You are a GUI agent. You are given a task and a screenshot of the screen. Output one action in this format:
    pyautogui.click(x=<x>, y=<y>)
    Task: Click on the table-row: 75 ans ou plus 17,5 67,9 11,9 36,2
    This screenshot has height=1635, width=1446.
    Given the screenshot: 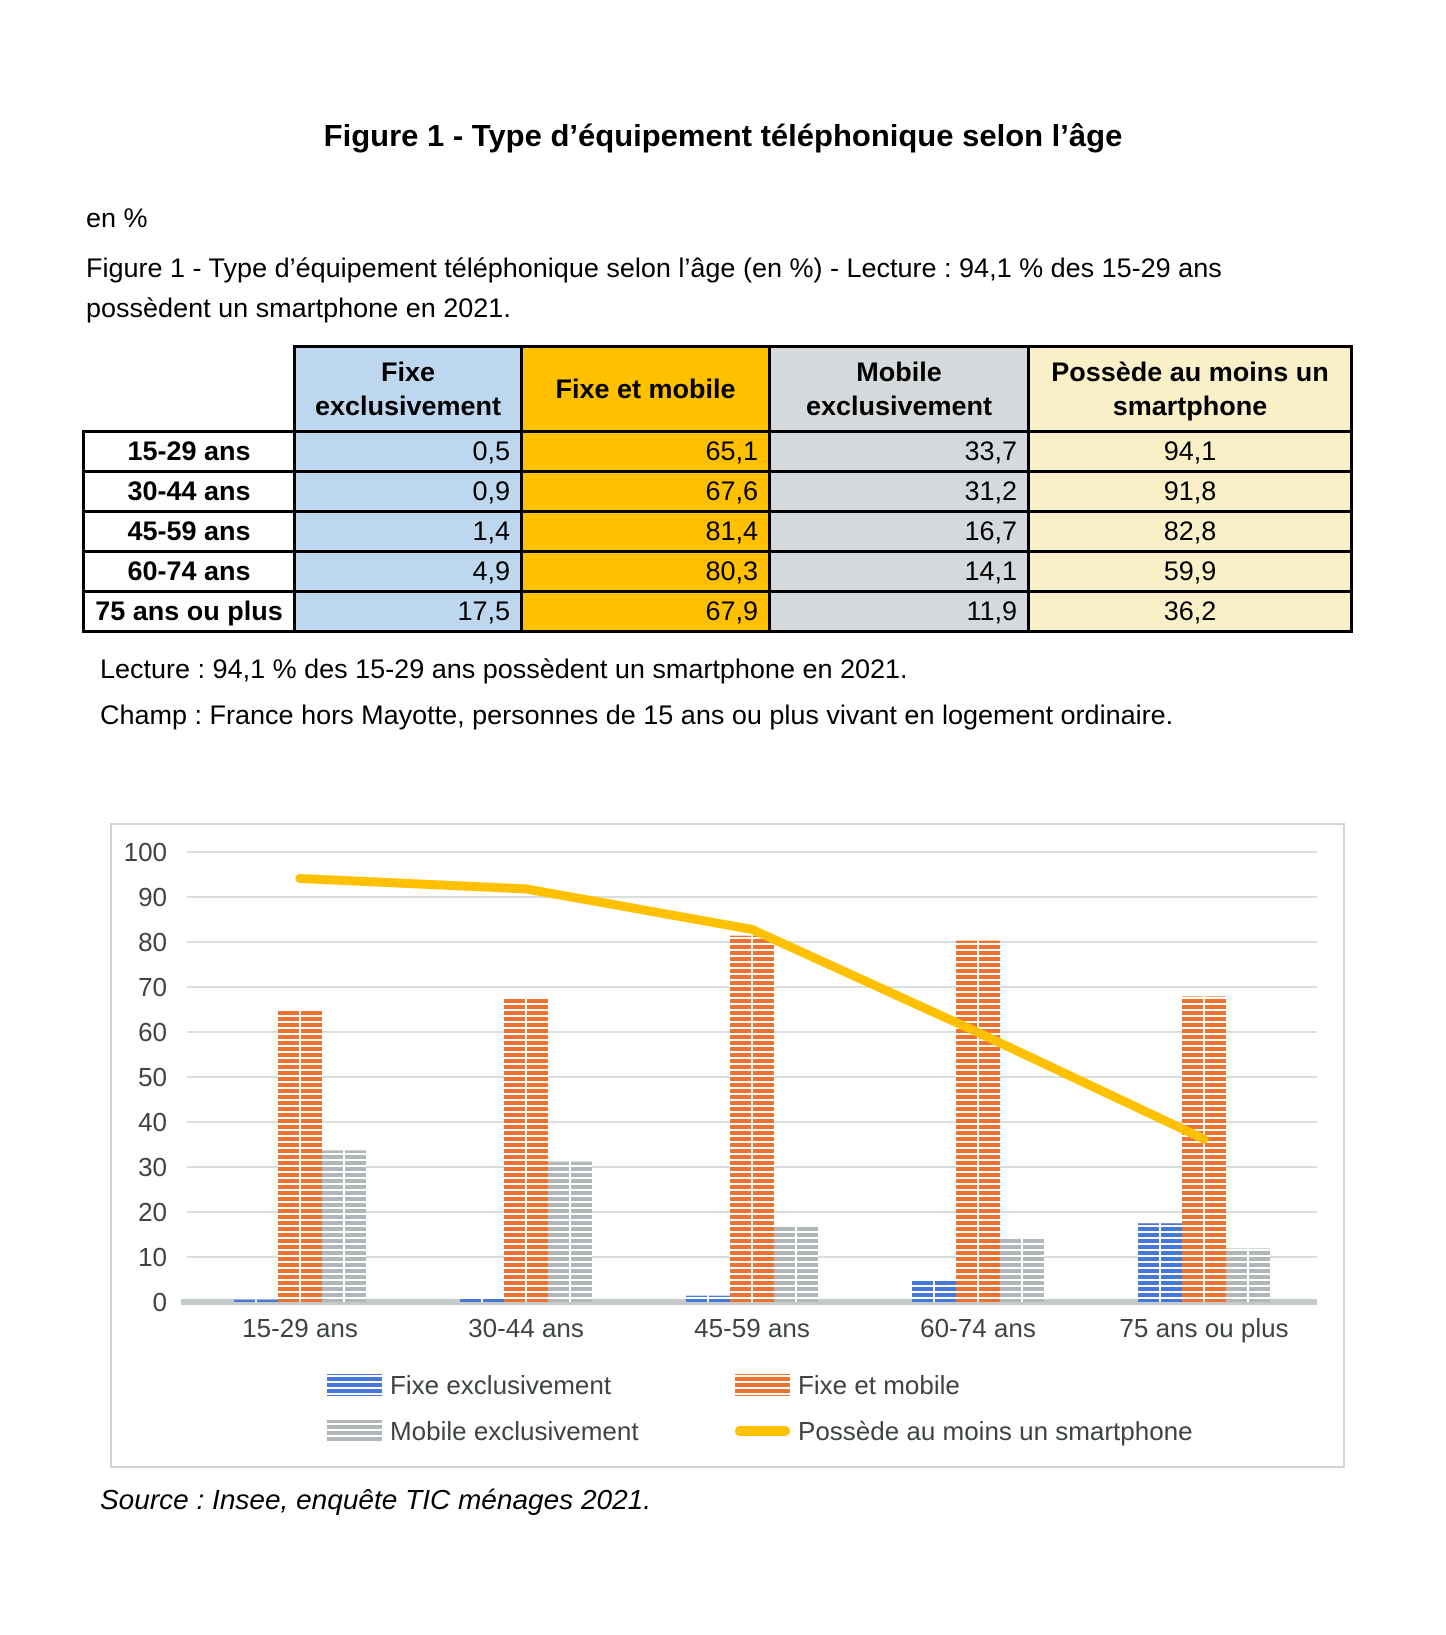 What is the action you would take?
    pyautogui.click(x=717, y=611)
    